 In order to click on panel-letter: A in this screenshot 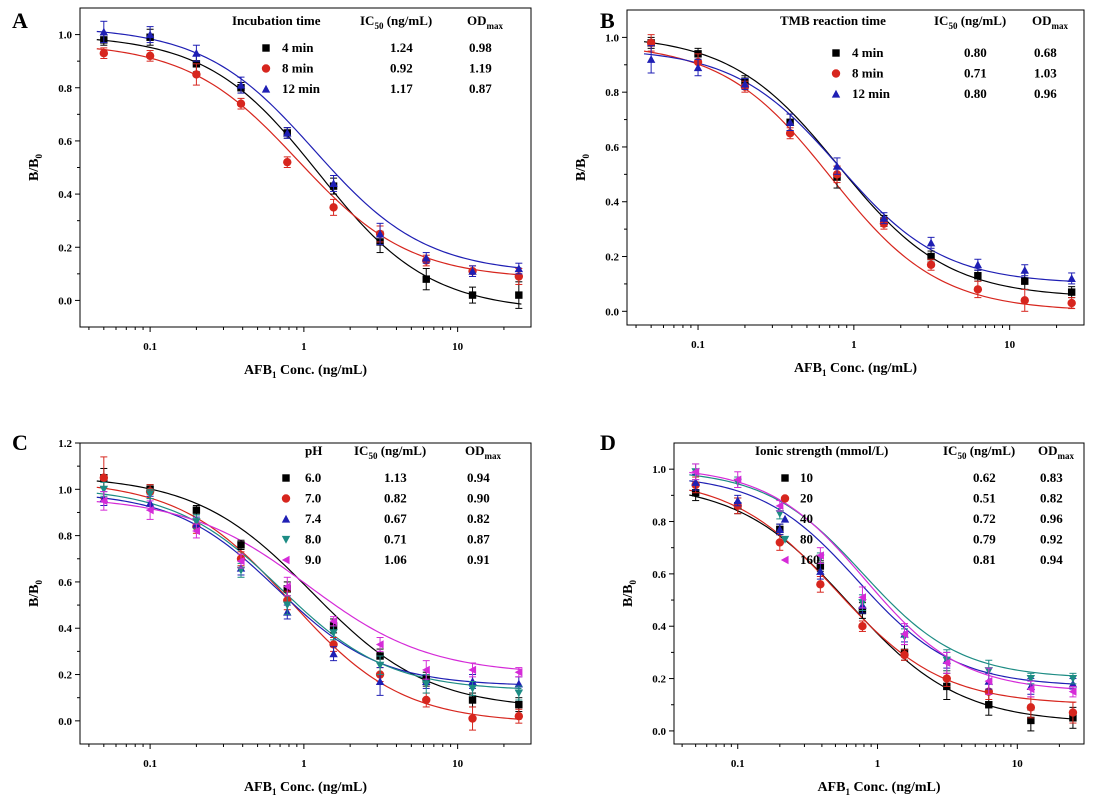, I will do `click(20, 20)`.